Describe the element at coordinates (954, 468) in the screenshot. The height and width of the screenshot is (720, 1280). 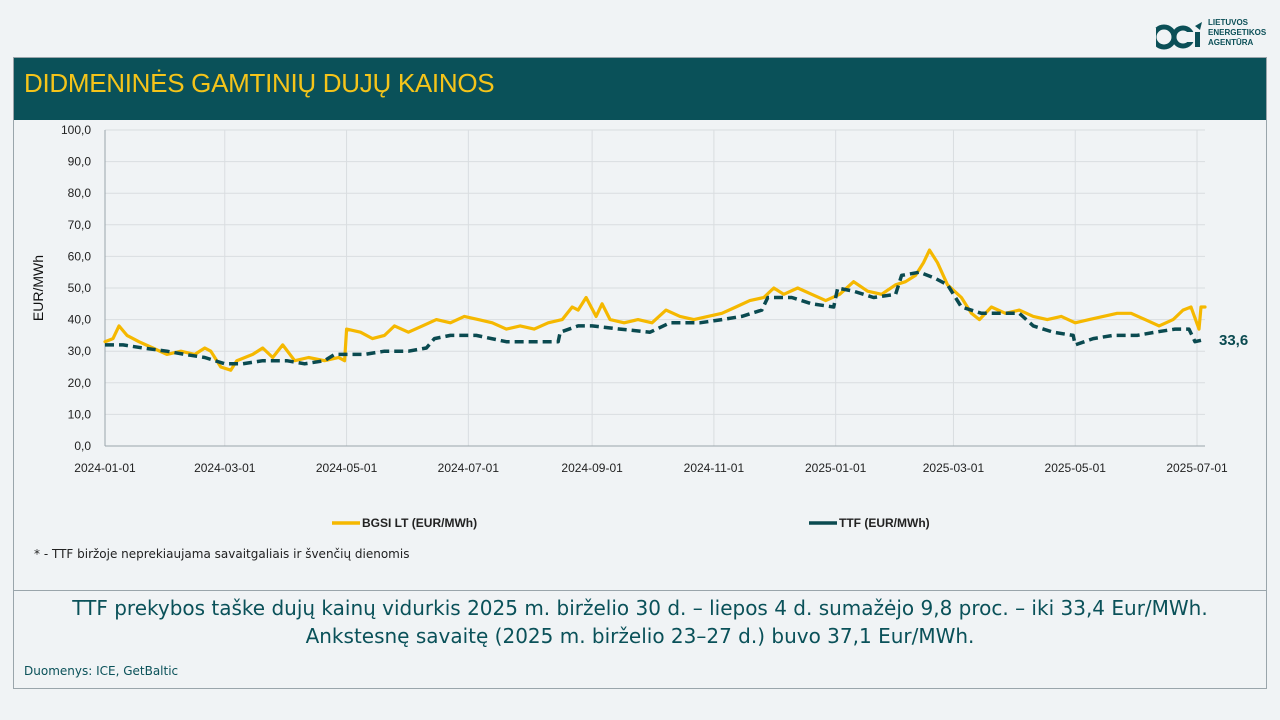
I see `x-tick-label: 2025-03-01` at that location.